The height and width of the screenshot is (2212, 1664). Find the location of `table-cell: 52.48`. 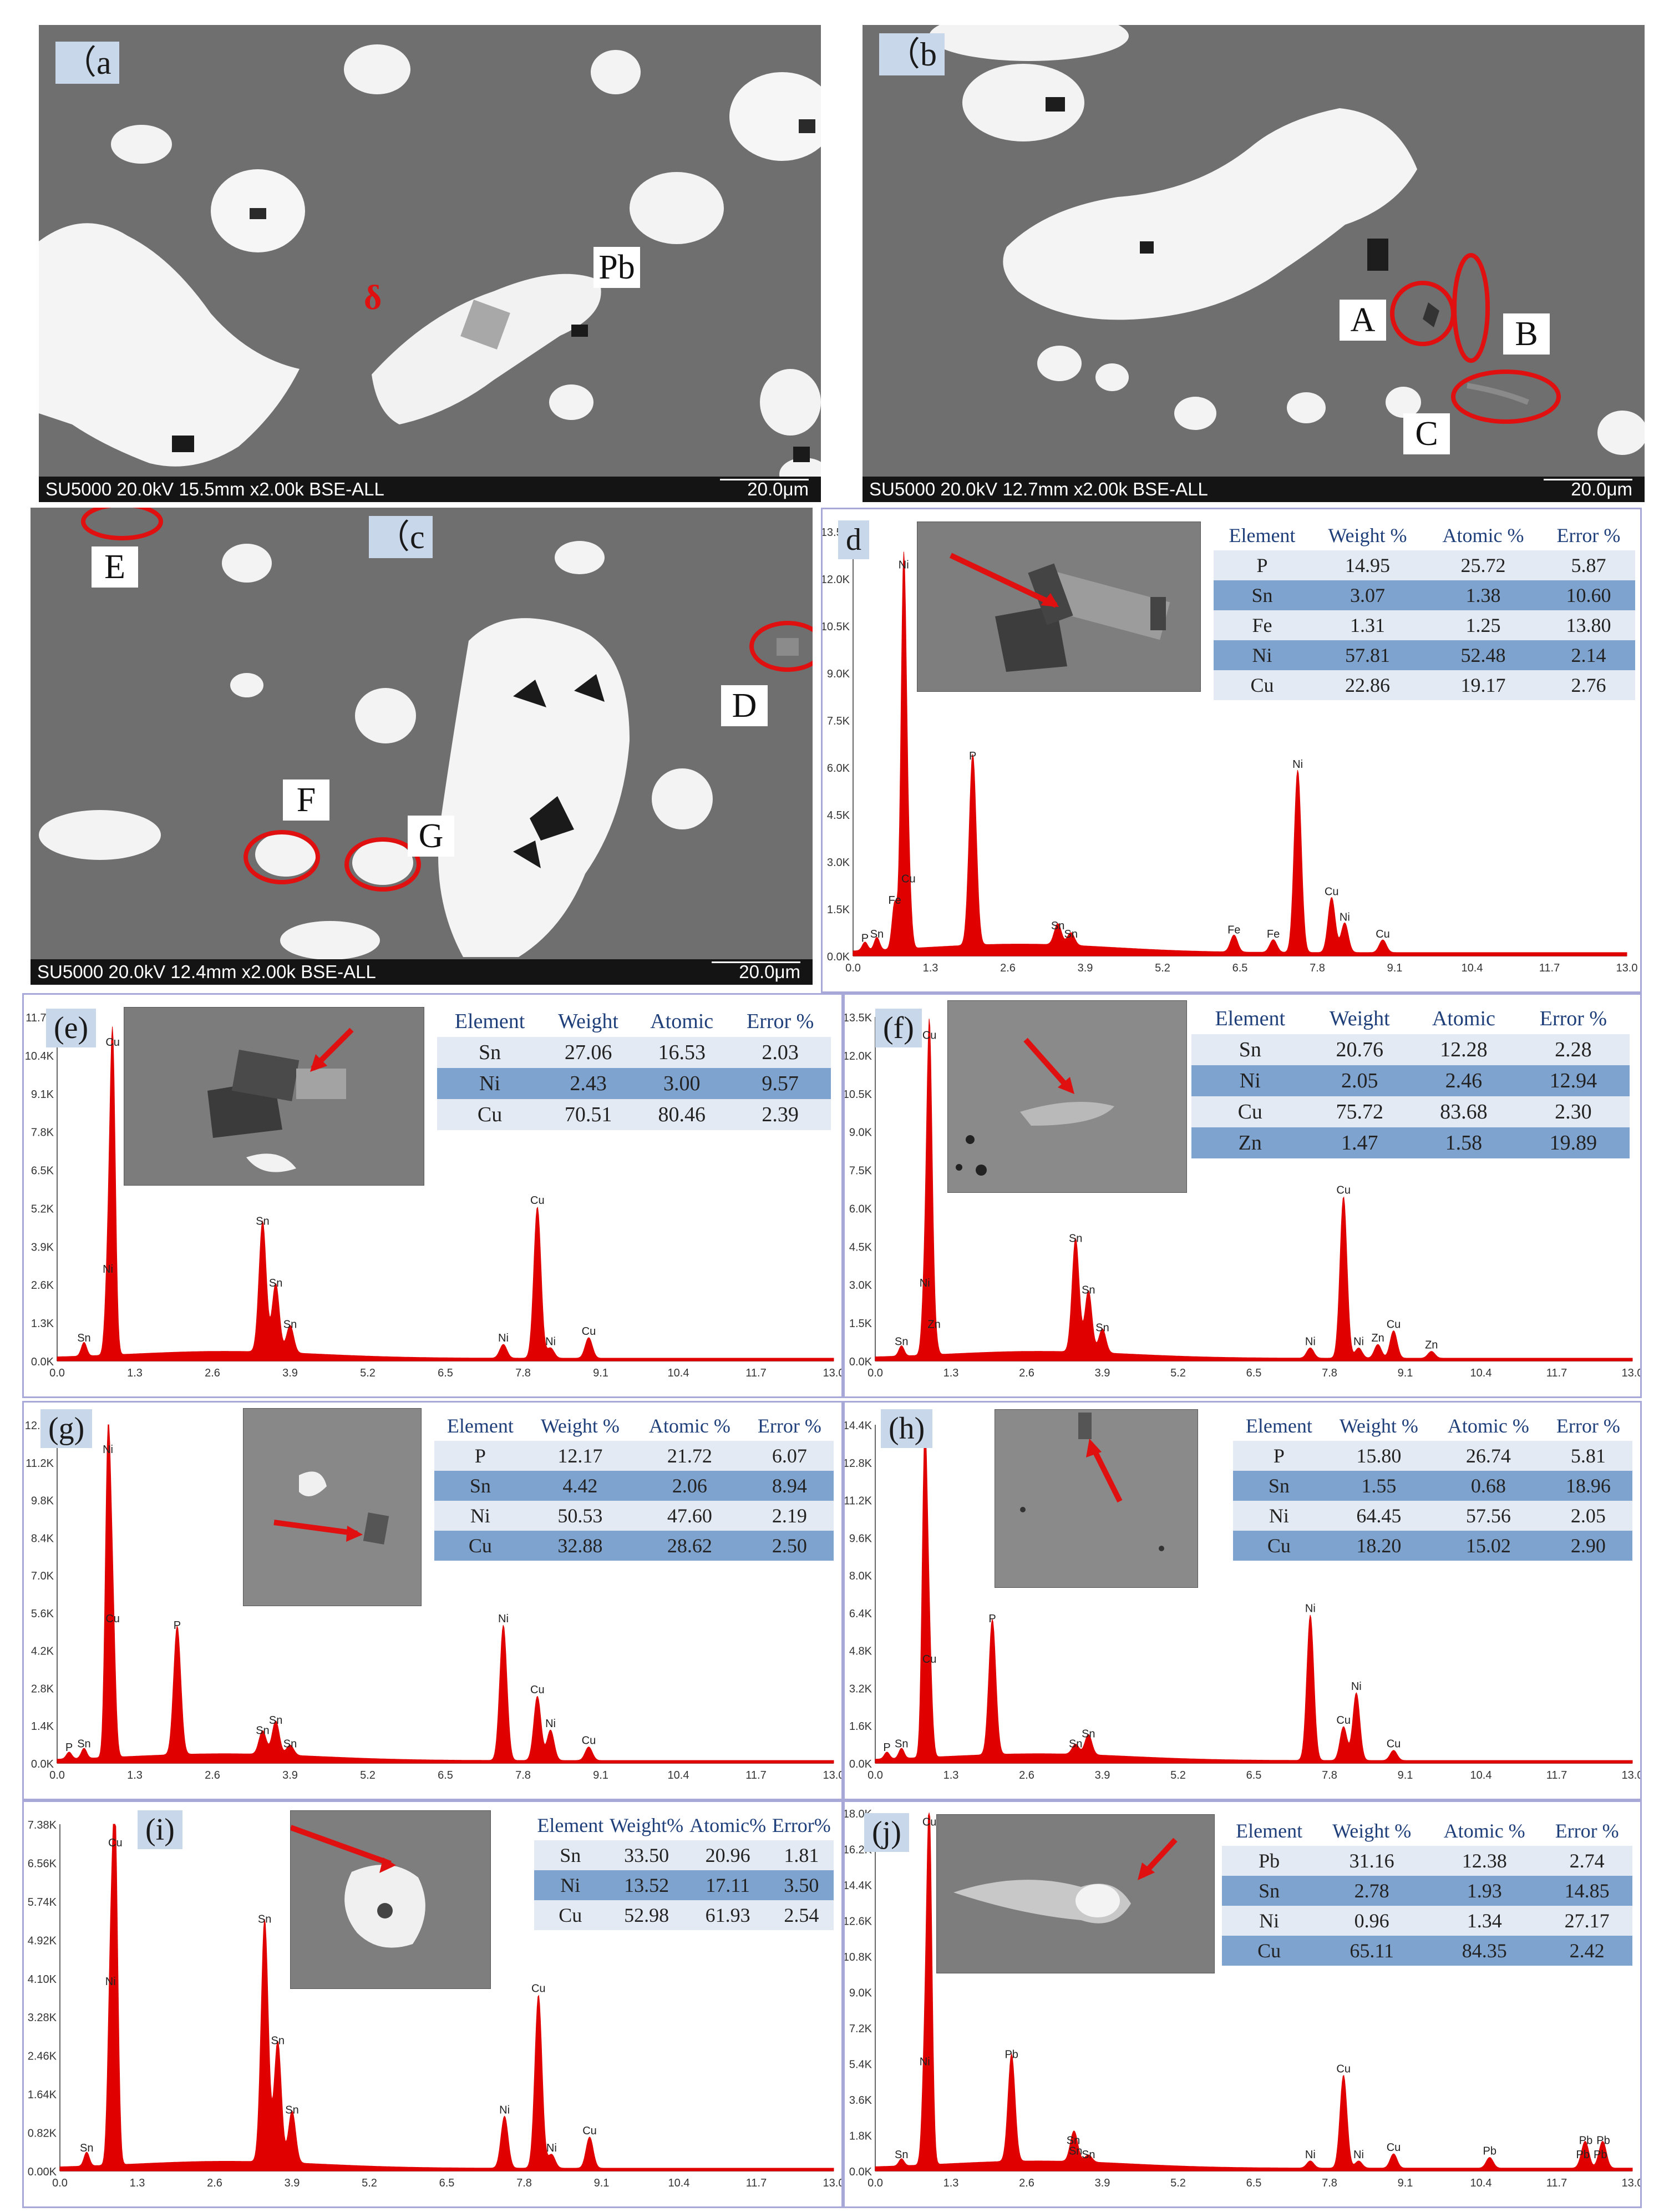

table-cell: 52.48 is located at coordinates (1483, 655).